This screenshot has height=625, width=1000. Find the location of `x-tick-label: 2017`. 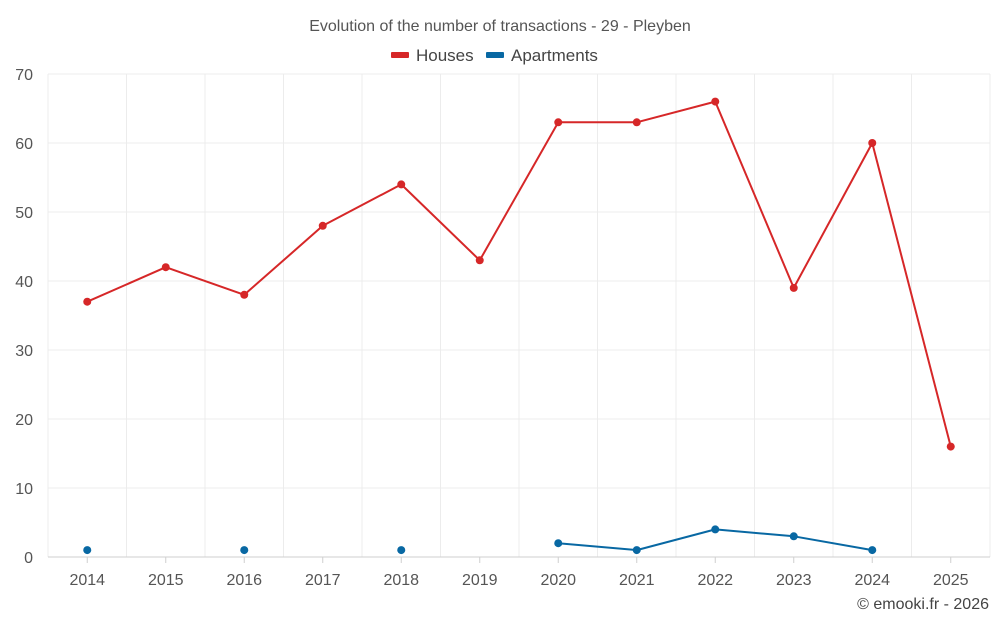

x-tick-label: 2017 is located at coordinates (323, 580).